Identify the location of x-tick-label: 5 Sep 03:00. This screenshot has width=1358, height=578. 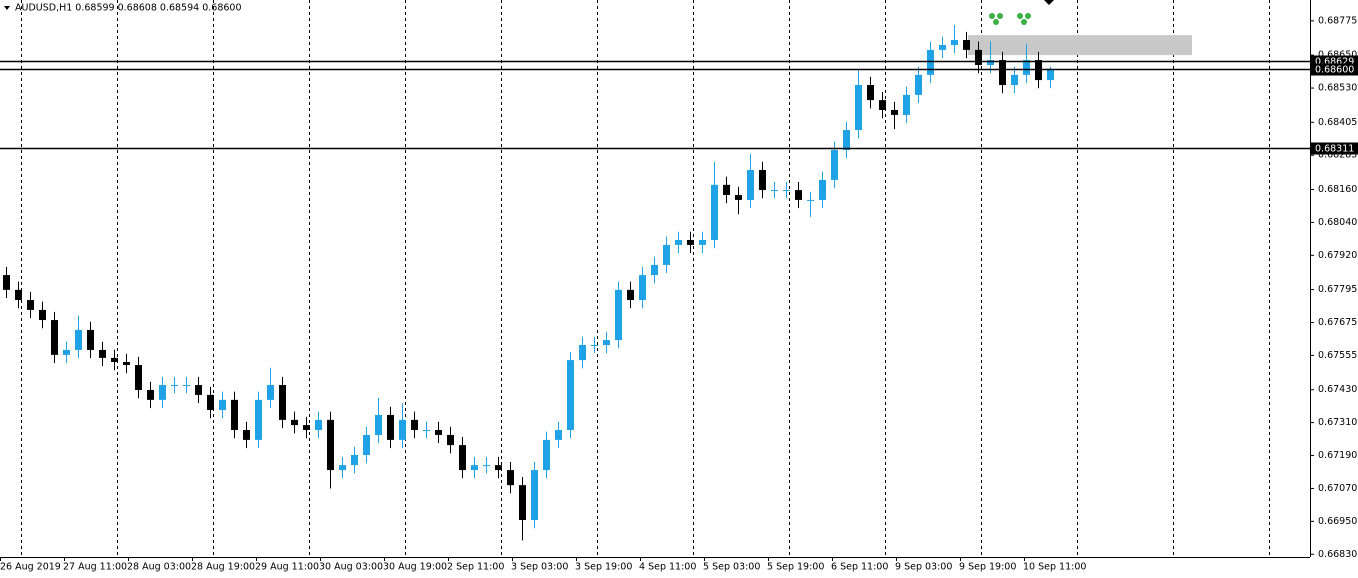
(731, 567).